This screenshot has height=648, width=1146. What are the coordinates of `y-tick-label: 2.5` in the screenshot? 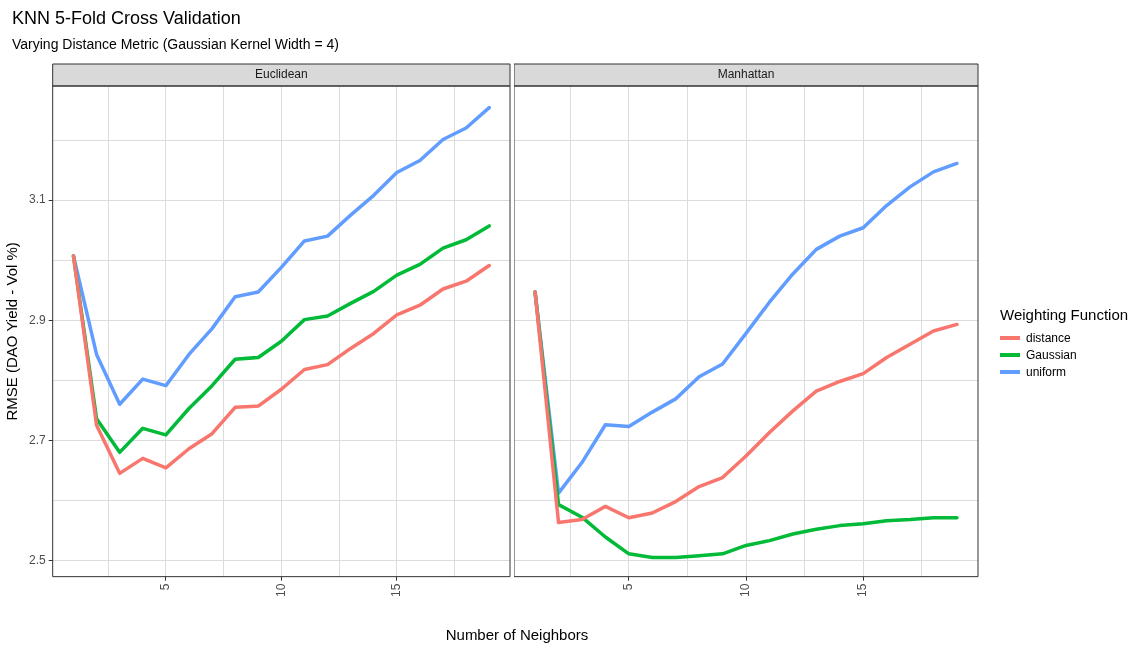 It's located at (37, 559).